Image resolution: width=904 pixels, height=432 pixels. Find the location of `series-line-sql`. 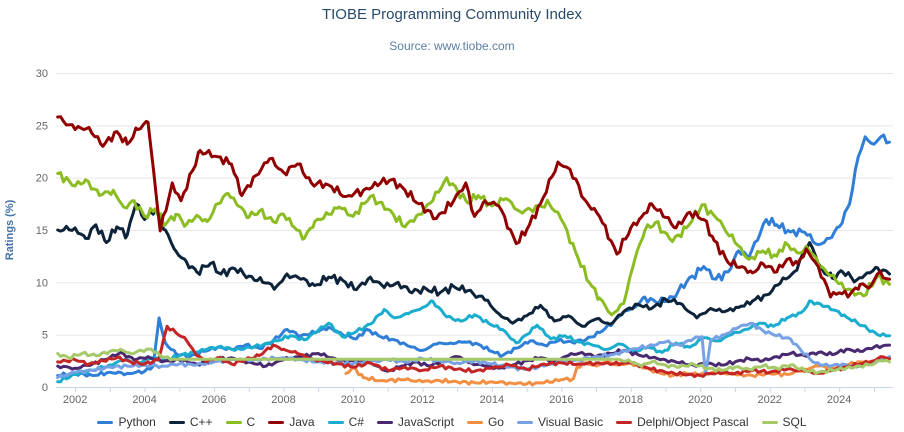

series-line-sql is located at coordinates (473, 361).